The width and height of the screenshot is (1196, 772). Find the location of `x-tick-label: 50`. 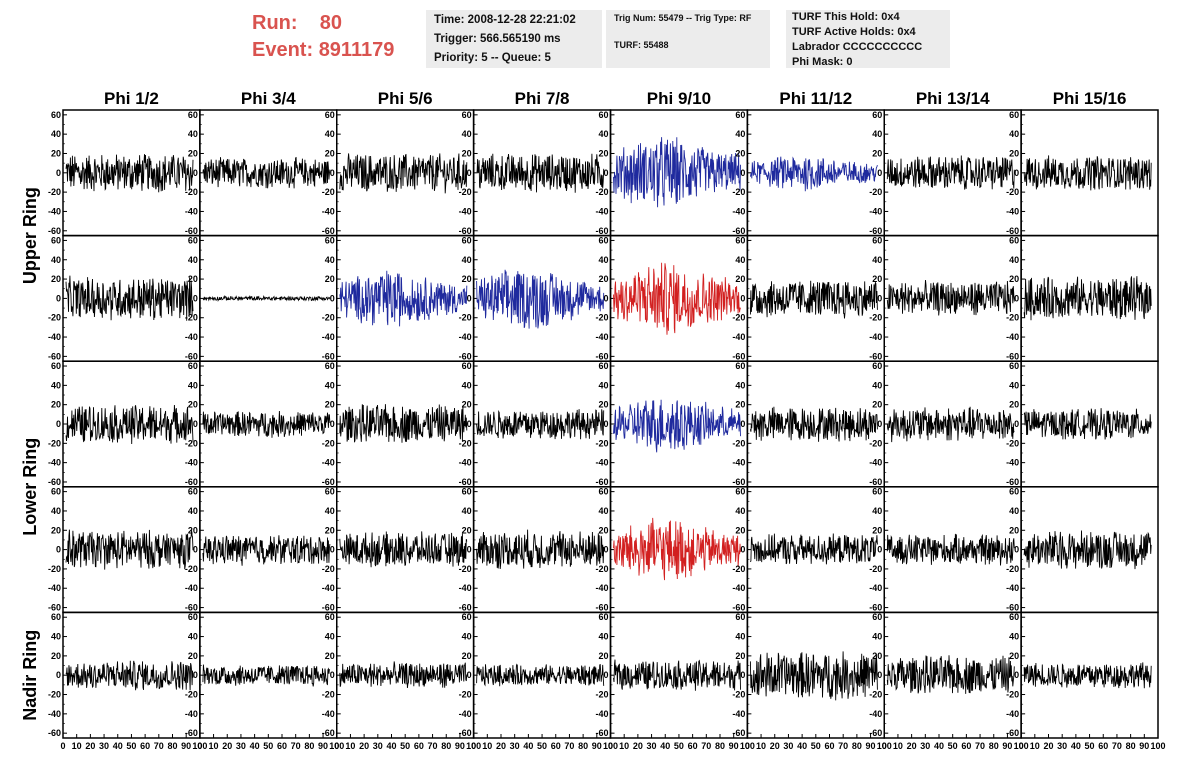

x-tick-label: 50 is located at coordinates (268, 746).